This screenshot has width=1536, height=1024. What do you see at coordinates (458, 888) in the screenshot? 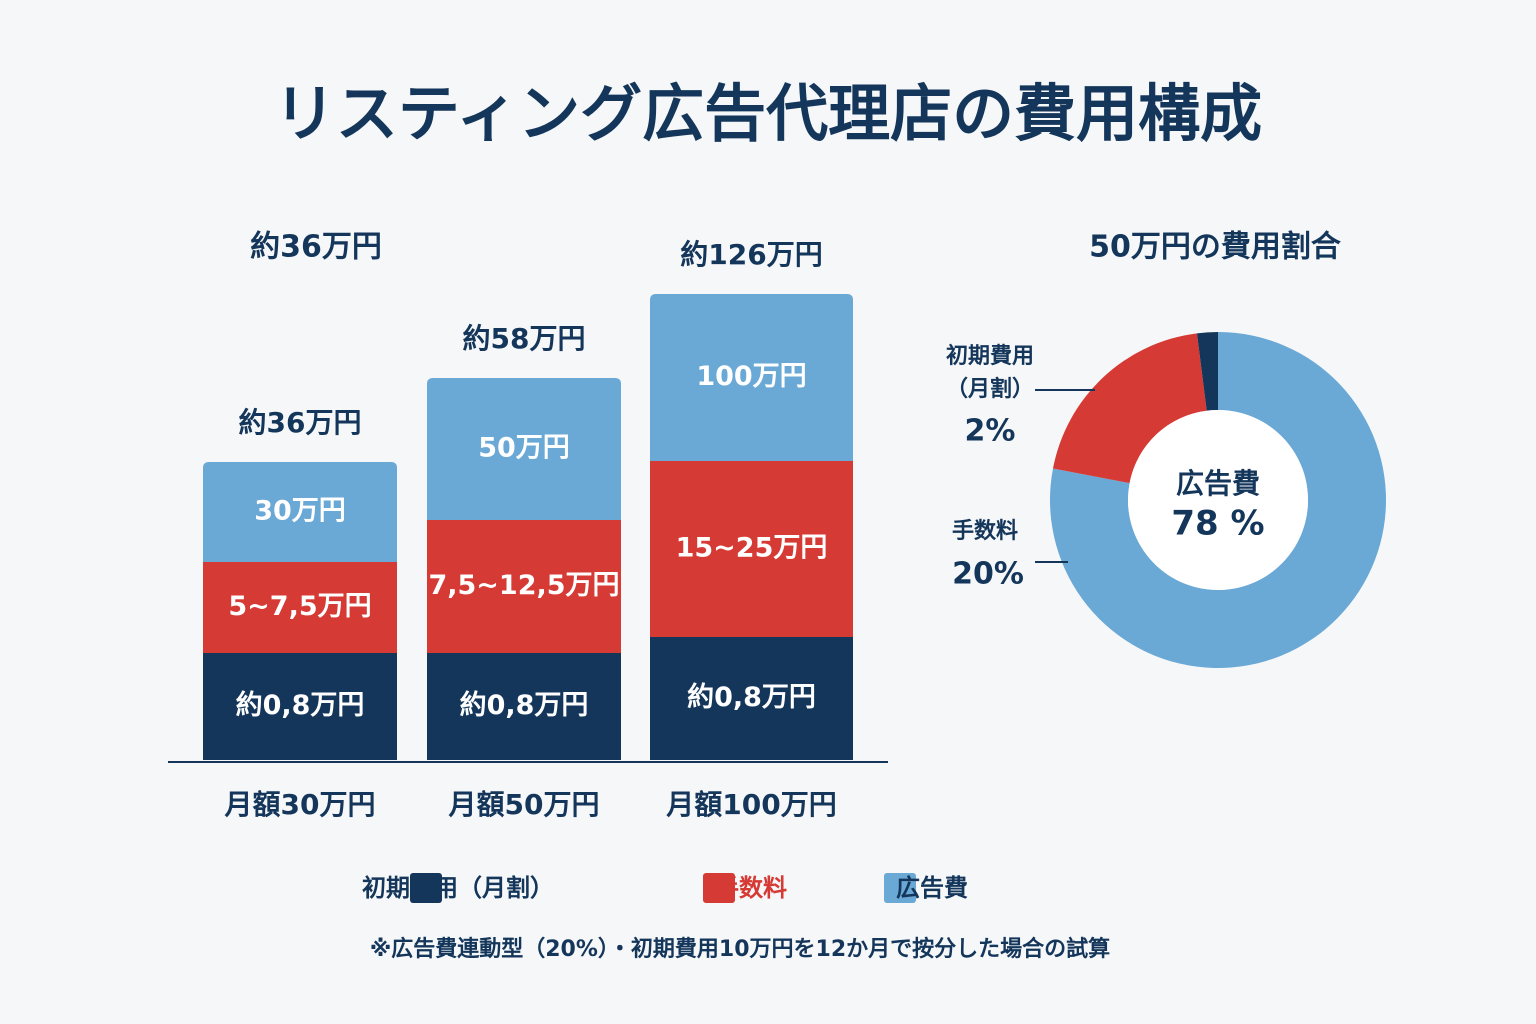
I see `legend-label: 初期費用（月割）` at bounding box center [458, 888].